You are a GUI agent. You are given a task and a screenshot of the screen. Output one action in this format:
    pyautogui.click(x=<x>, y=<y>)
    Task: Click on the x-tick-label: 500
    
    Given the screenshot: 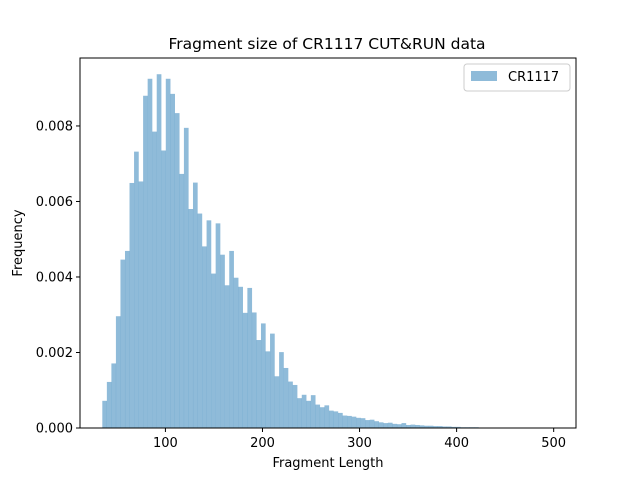 What is the action you would take?
    pyautogui.click(x=553, y=443)
    